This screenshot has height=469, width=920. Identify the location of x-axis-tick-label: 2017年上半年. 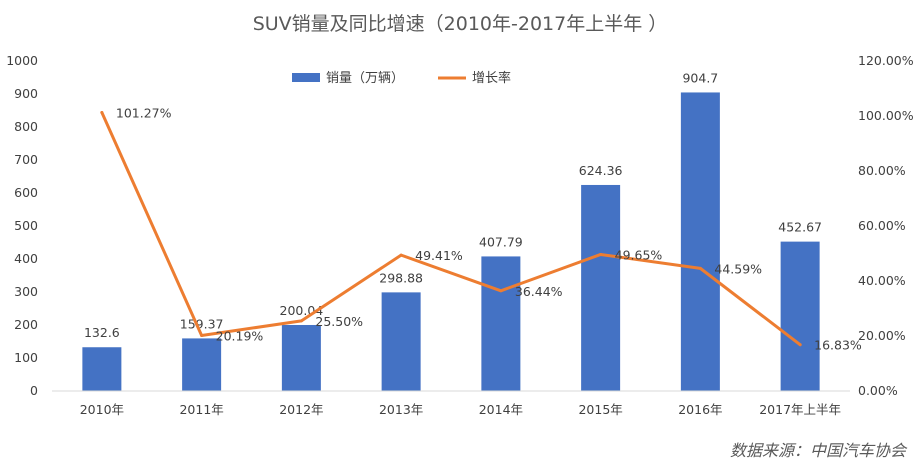
(800, 409).